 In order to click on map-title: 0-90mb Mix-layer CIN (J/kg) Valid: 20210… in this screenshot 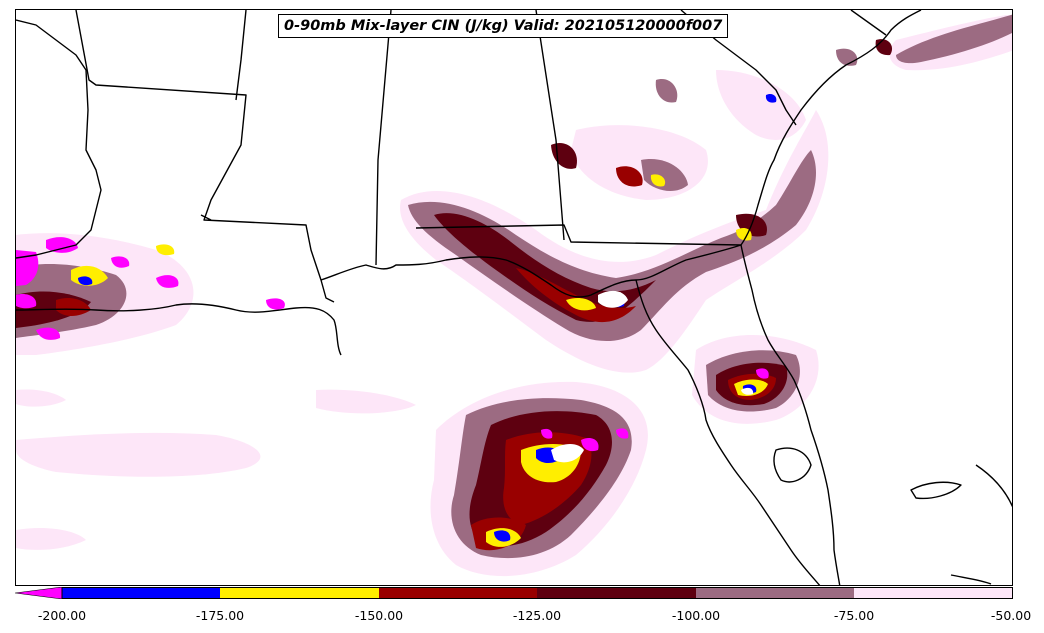, I will do `click(503, 26)`.